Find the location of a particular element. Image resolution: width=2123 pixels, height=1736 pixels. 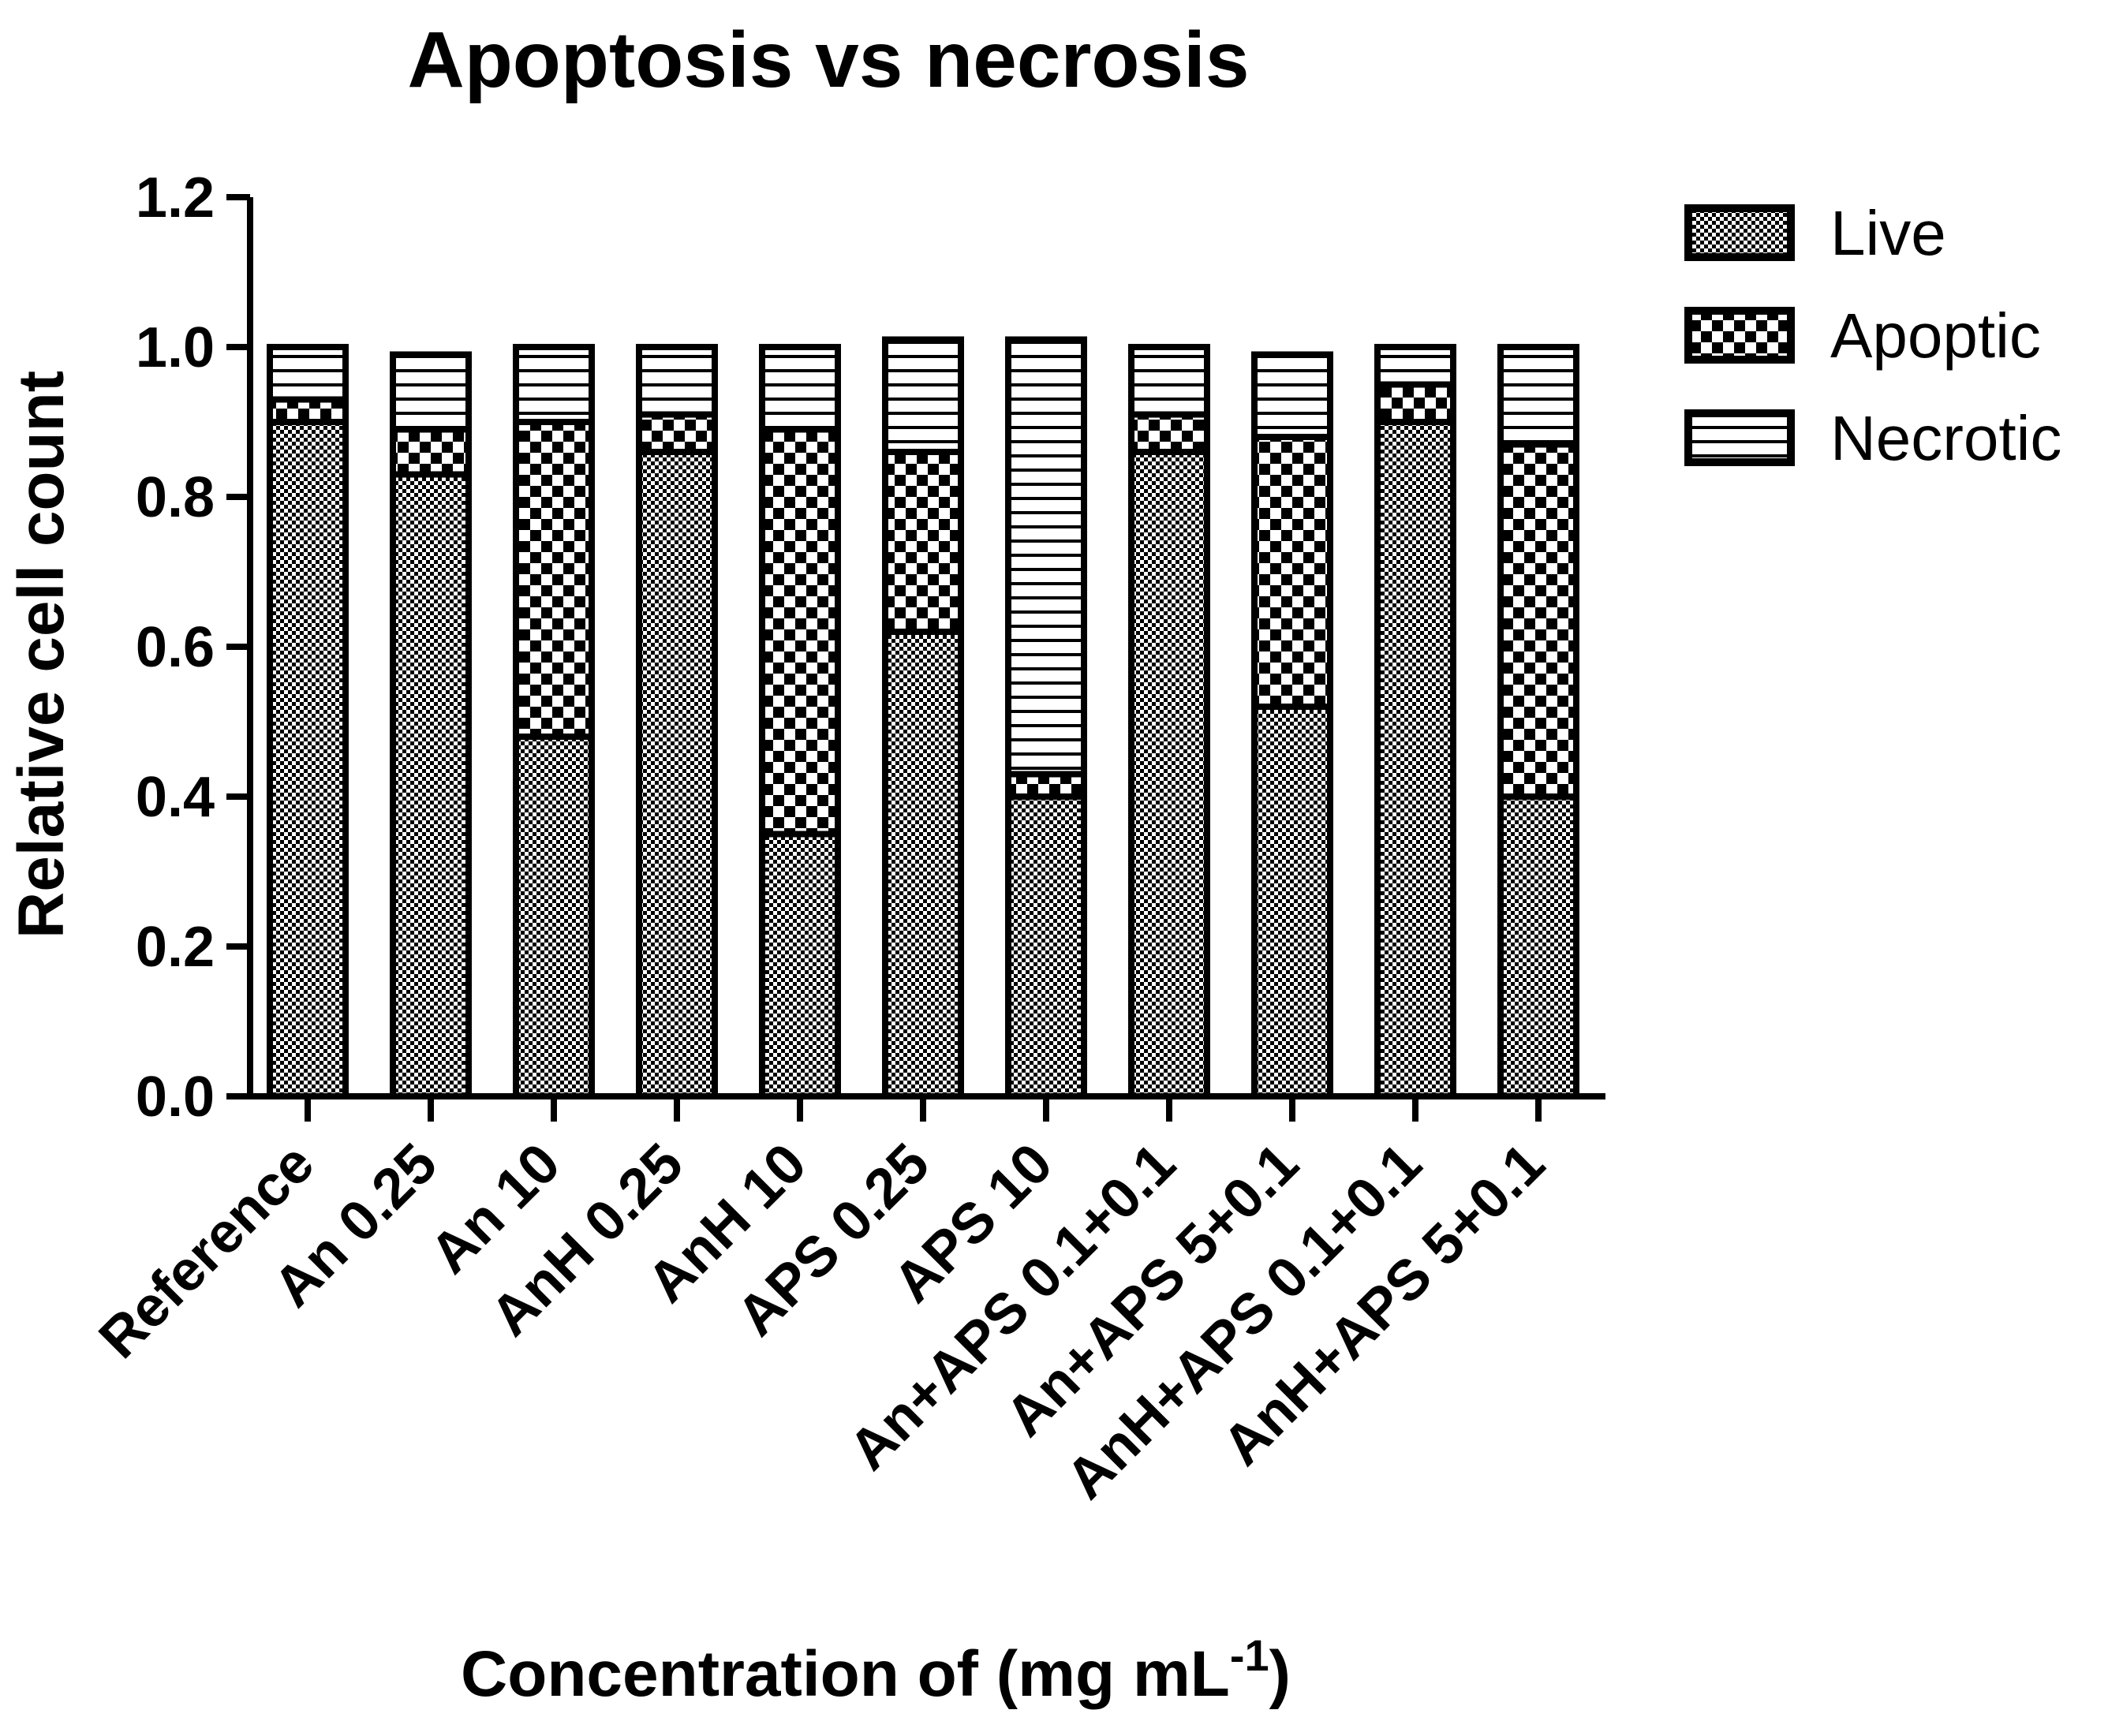

chart-title: Apoptosis vs necrosis is located at coordinates (829, 60).